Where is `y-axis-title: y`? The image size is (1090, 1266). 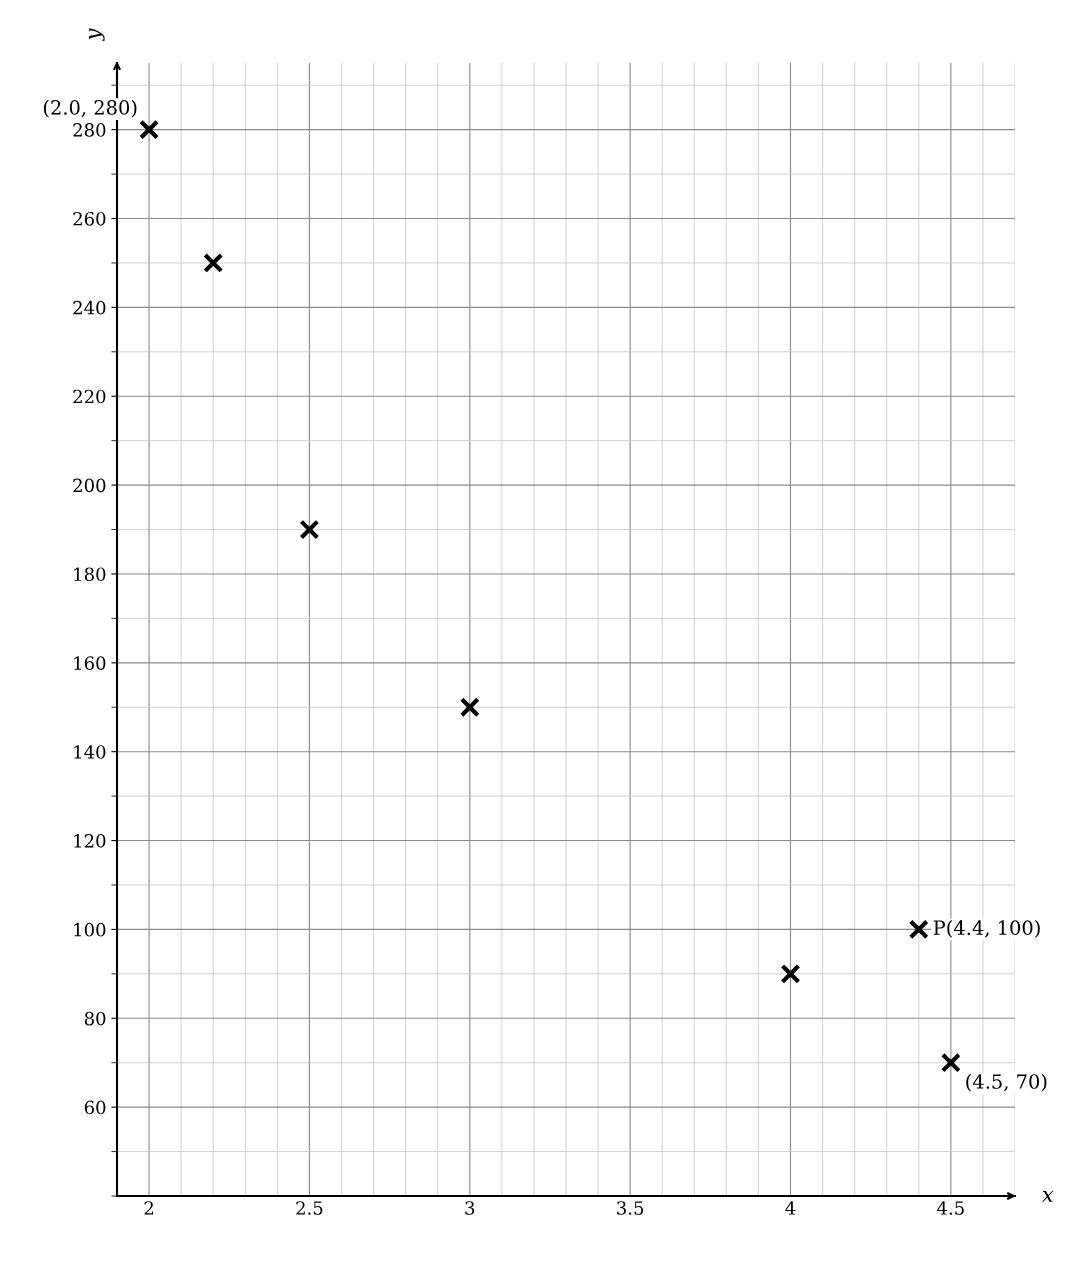
y-axis-title: y is located at coordinates (97, 35).